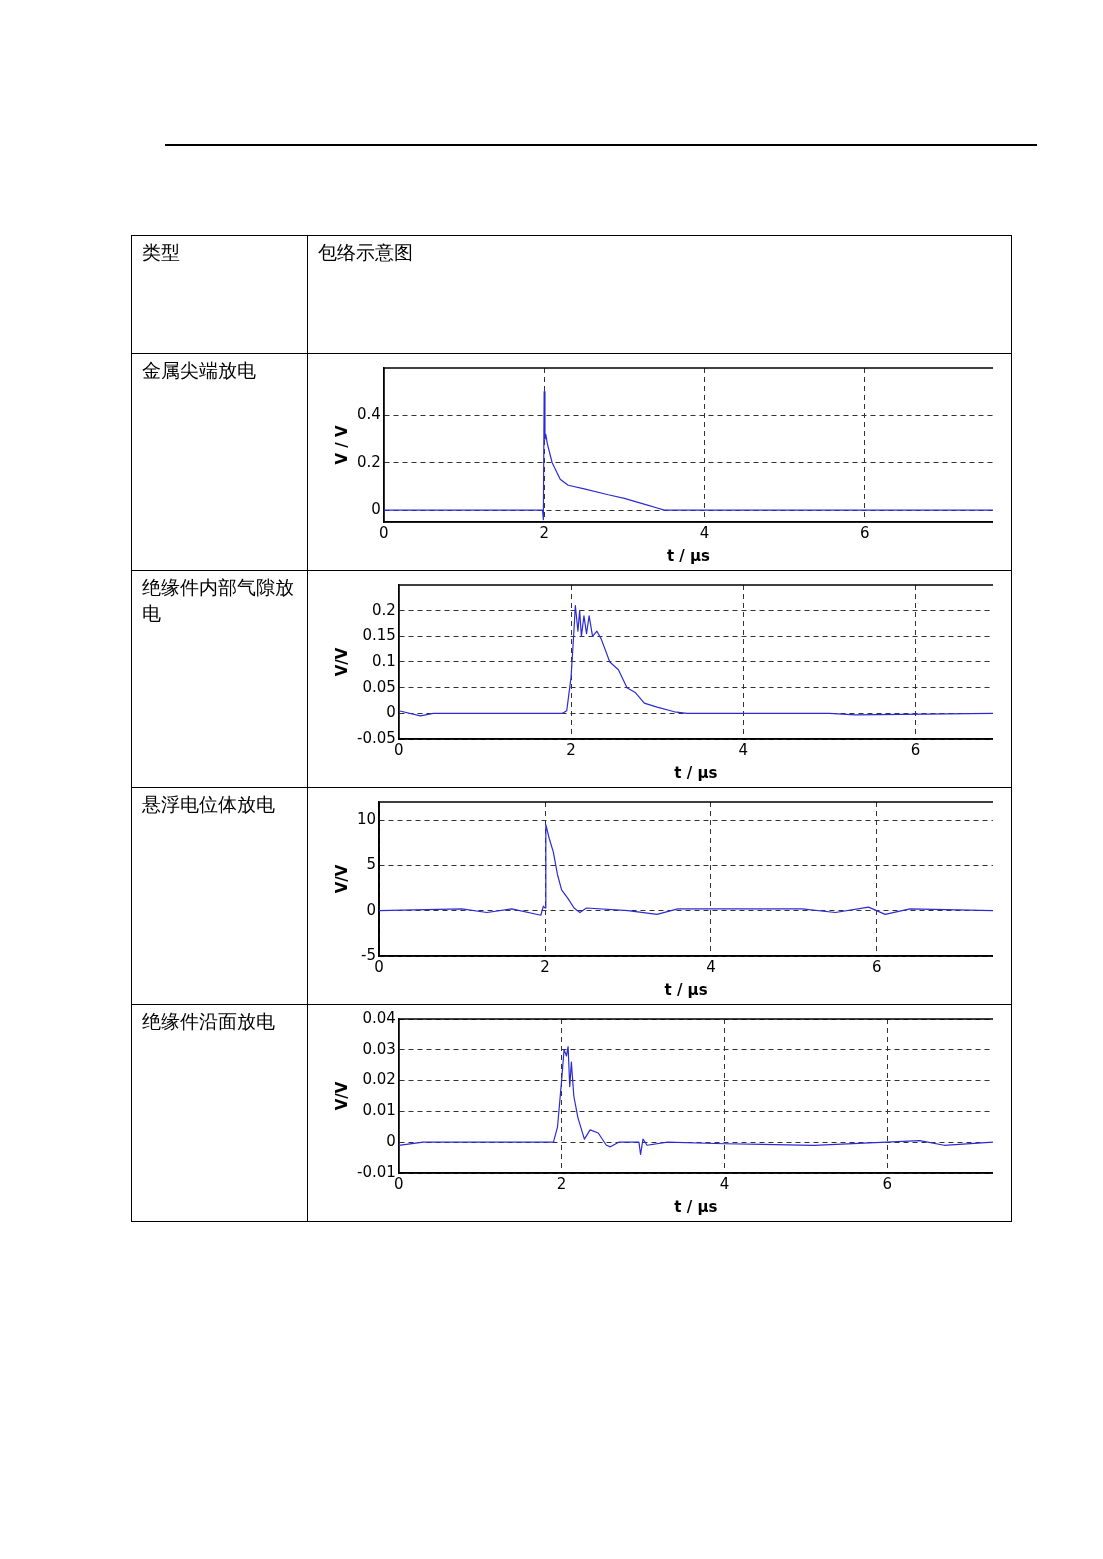 Image resolution: width=1103 pixels, height=1559 pixels. Describe the element at coordinates (379, 686) in the screenshot. I see `y-tick-label: 0.05` at that location.